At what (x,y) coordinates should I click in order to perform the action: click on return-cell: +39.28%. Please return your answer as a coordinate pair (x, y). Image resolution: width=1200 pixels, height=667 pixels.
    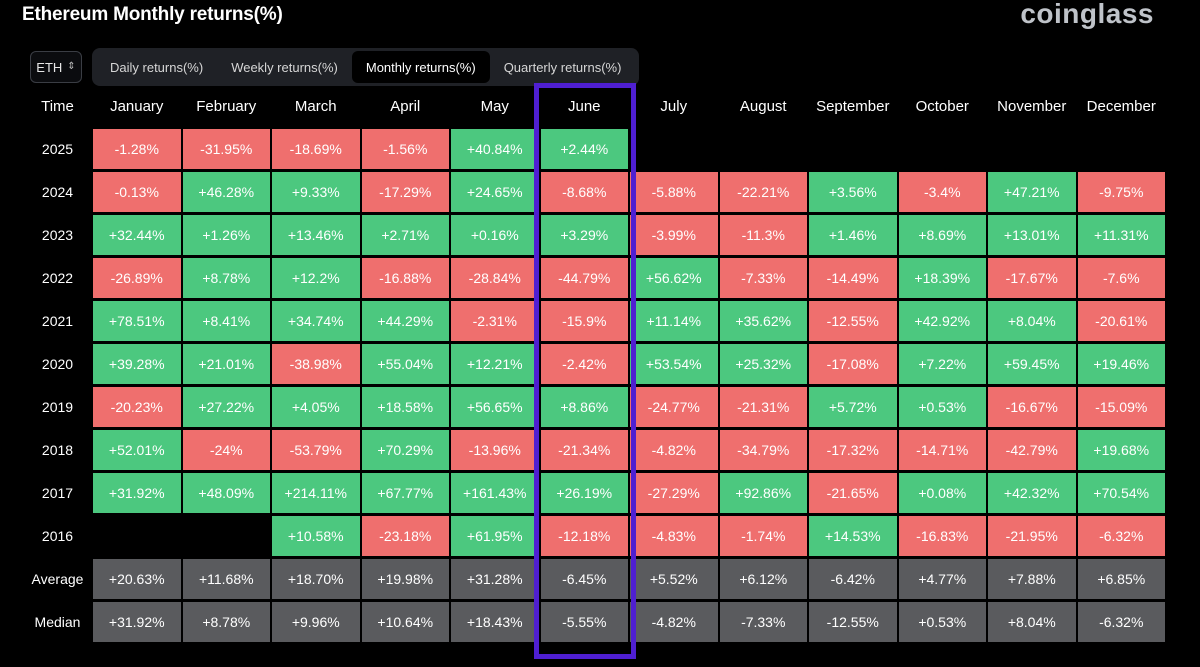
    Looking at the image, I should click on (137, 364).